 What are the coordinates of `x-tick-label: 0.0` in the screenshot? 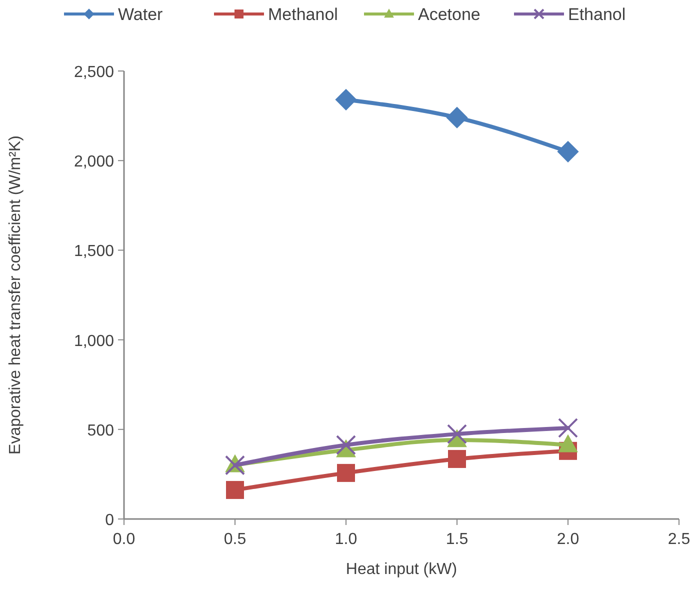 It's located at (124, 539).